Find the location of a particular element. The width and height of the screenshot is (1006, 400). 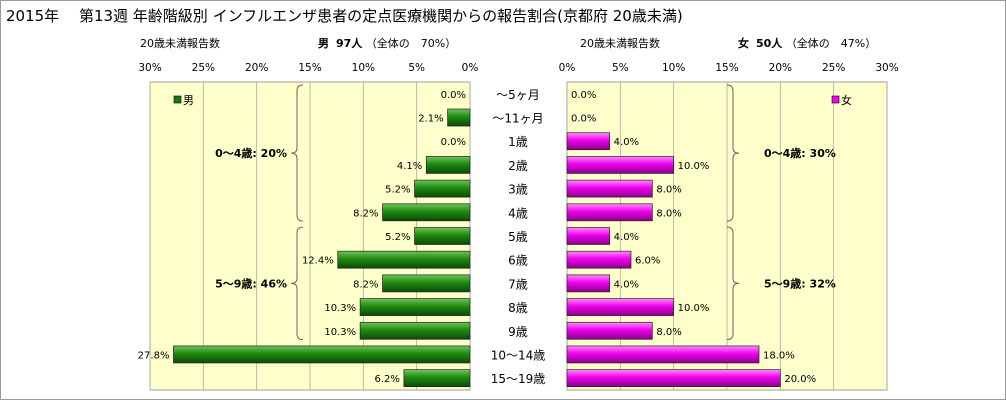

left-header-share: （全体の 70%） is located at coordinates (411, 43).